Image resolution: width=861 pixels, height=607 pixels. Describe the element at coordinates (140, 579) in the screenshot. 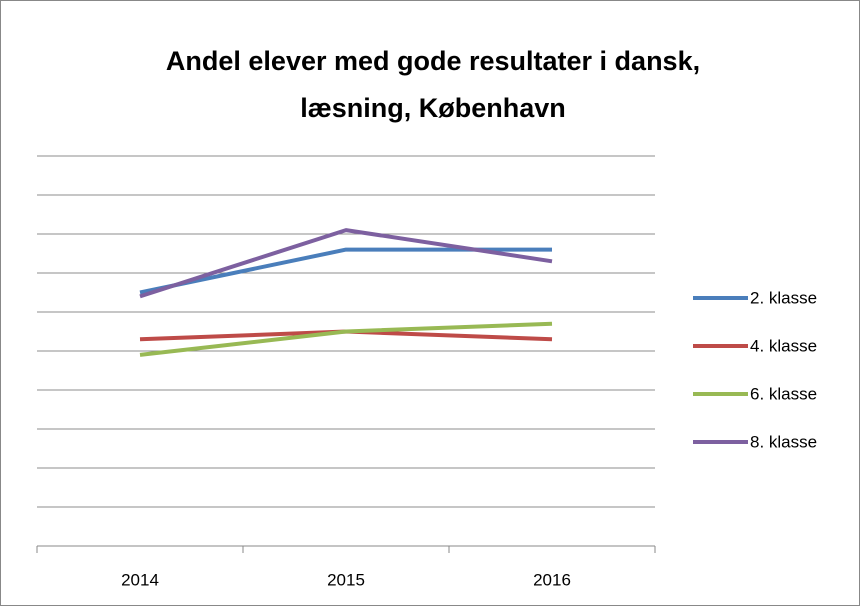

I see `x-tick-label: 2014` at that location.